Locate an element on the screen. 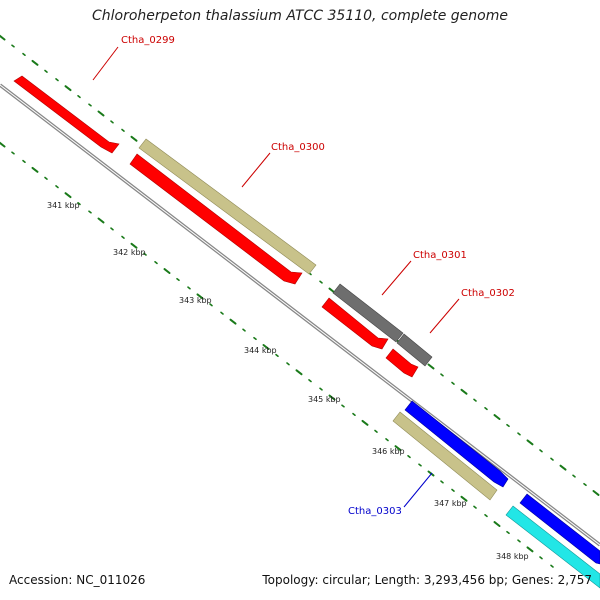 The height and width of the screenshot is (600, 600). gene-Ctha_0300-arrow is located at coordinates (216, 219).